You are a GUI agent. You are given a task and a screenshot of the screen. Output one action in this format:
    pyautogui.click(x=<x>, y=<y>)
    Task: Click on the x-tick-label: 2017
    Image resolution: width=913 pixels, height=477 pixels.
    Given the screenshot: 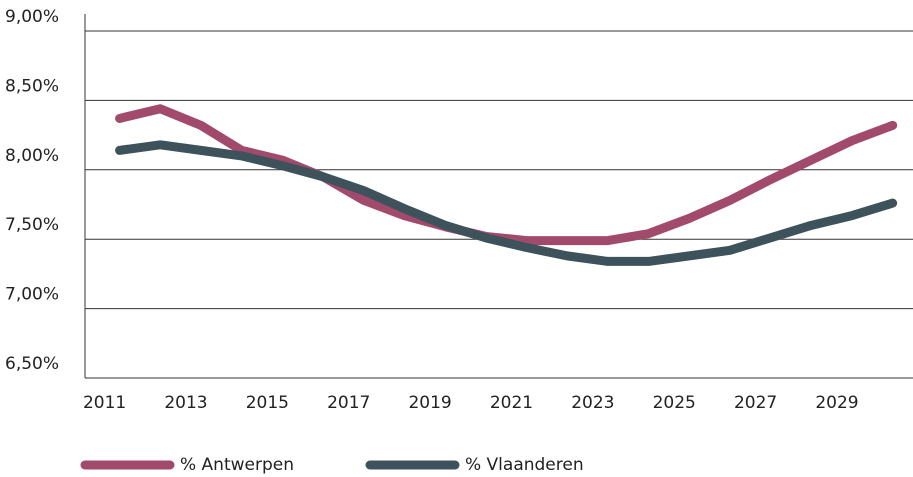 What is the action you would take?
    pyautogui.click(x=348, y=403)
    